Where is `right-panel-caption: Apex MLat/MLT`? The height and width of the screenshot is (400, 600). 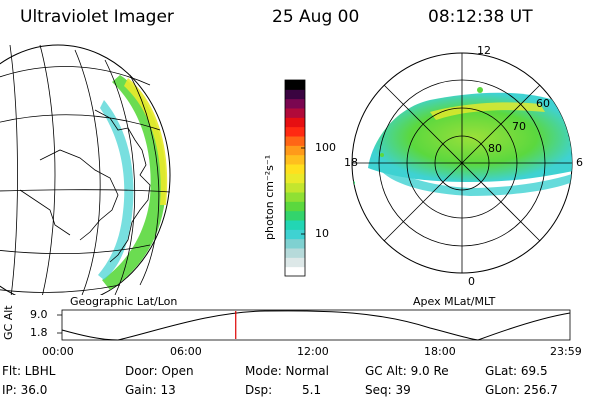 right-panel-caption: Apex MLat/MLT is located at coordinates (454, 301).